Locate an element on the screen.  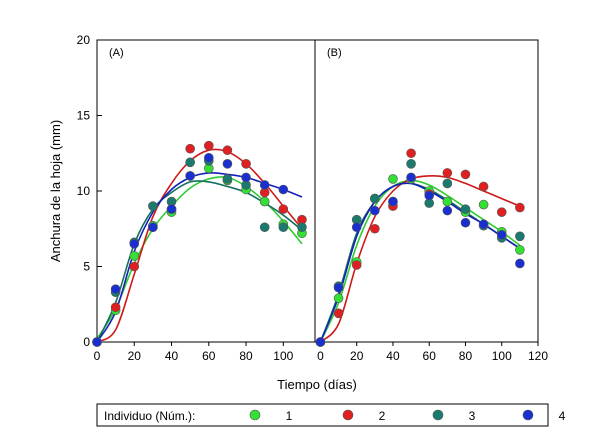
x-axis-title: Tiempo (días) is located at coordinates (317, 384).